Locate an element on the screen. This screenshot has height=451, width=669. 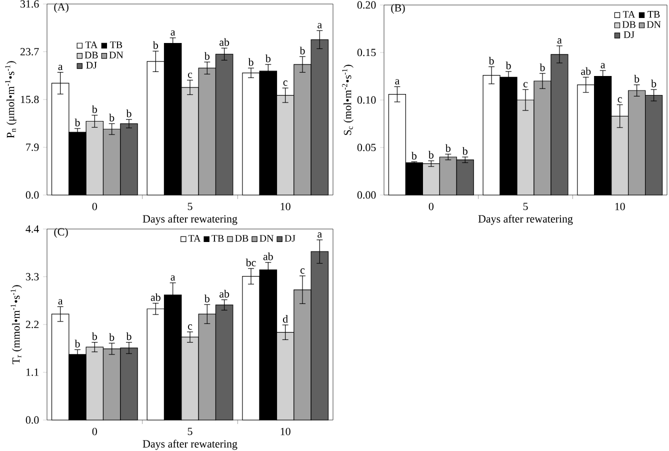
chart-title: (B) is located at coordinates (398, 9).